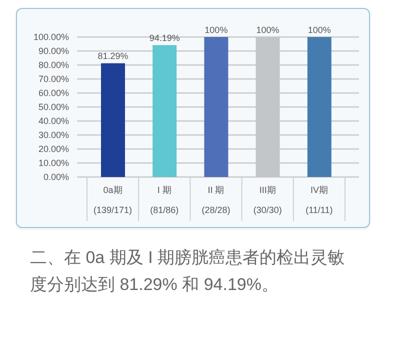 The width and height of the screenshot is (400, 340). What do you see at coordinates (319, 200) in the screenshot?
I see `x-tick-label: IV期 (11/11)` at bounding box center [319, 200].